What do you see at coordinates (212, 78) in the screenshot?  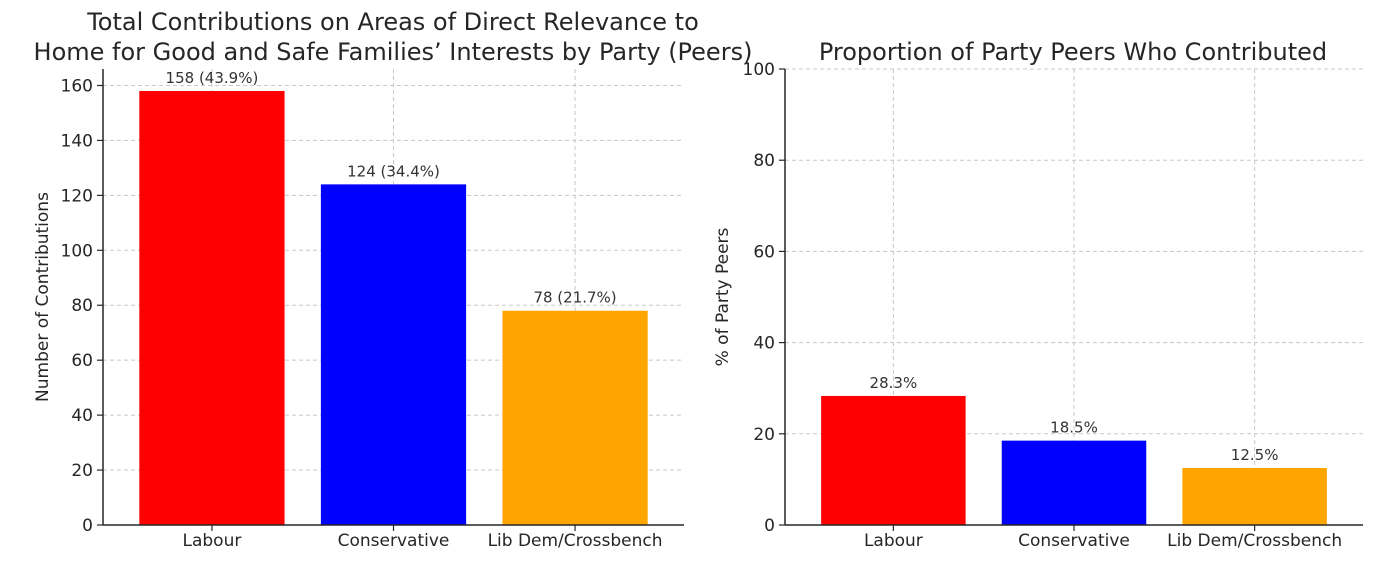 I see `data-label: 158 (43.9%)` at bounding box center [212, 78].